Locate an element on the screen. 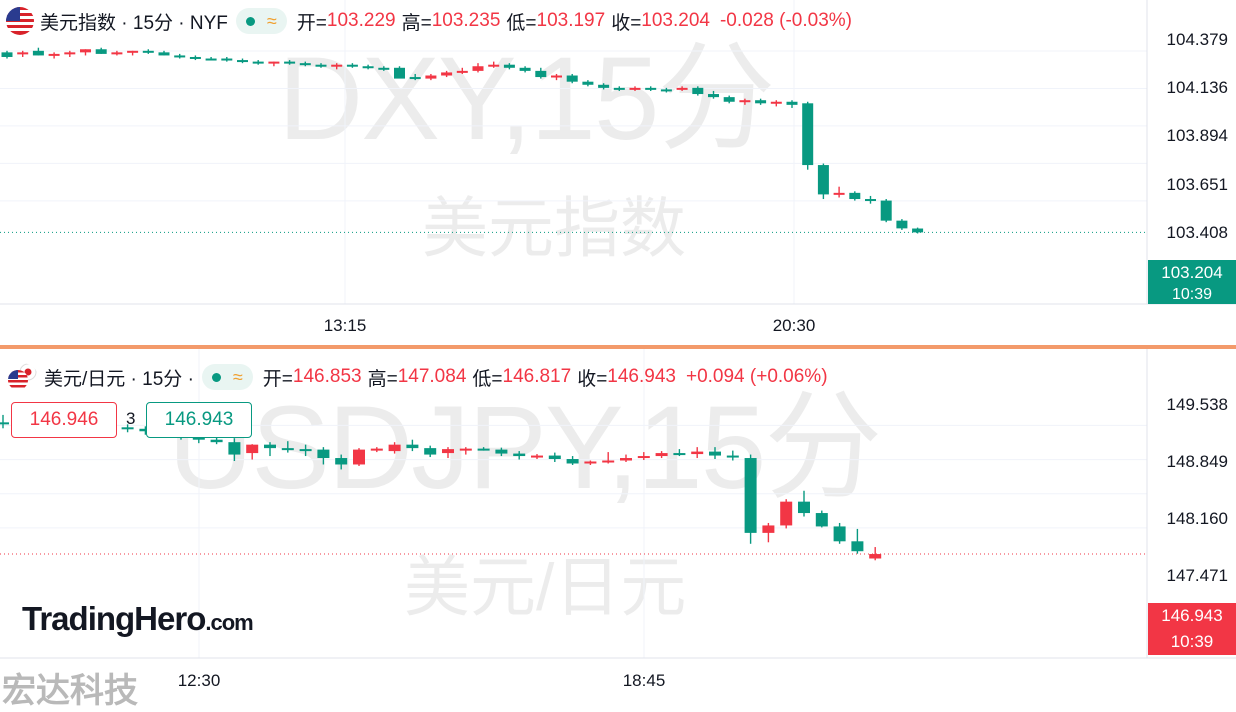 Image resolution: width=1236 pixels, height=712 pixels. x-tick-label: 12:30 is located at coordinates (199, 680).